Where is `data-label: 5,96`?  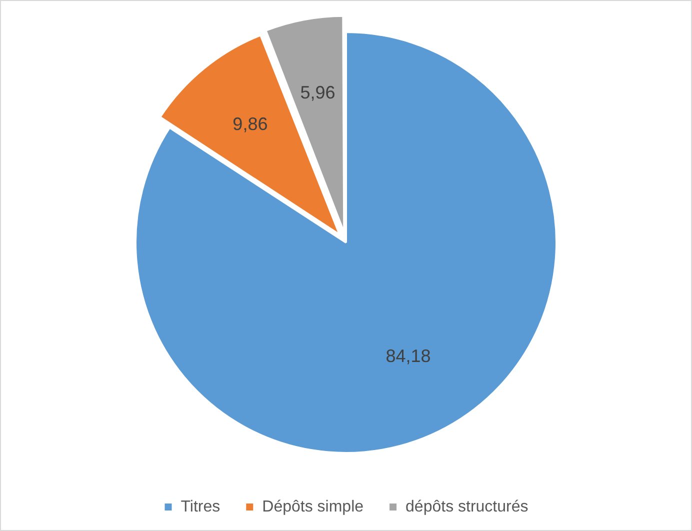 data-label: 5,96 is located at coordinates (318, 92).